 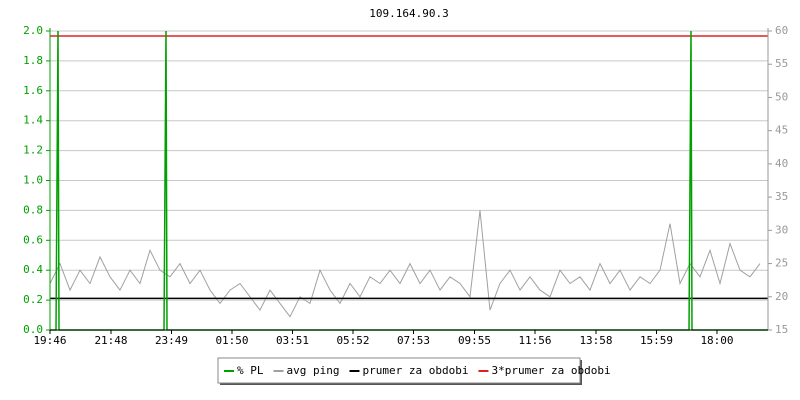 I want to click on y-tick-label: 0.0, so click(x=33, y=329).